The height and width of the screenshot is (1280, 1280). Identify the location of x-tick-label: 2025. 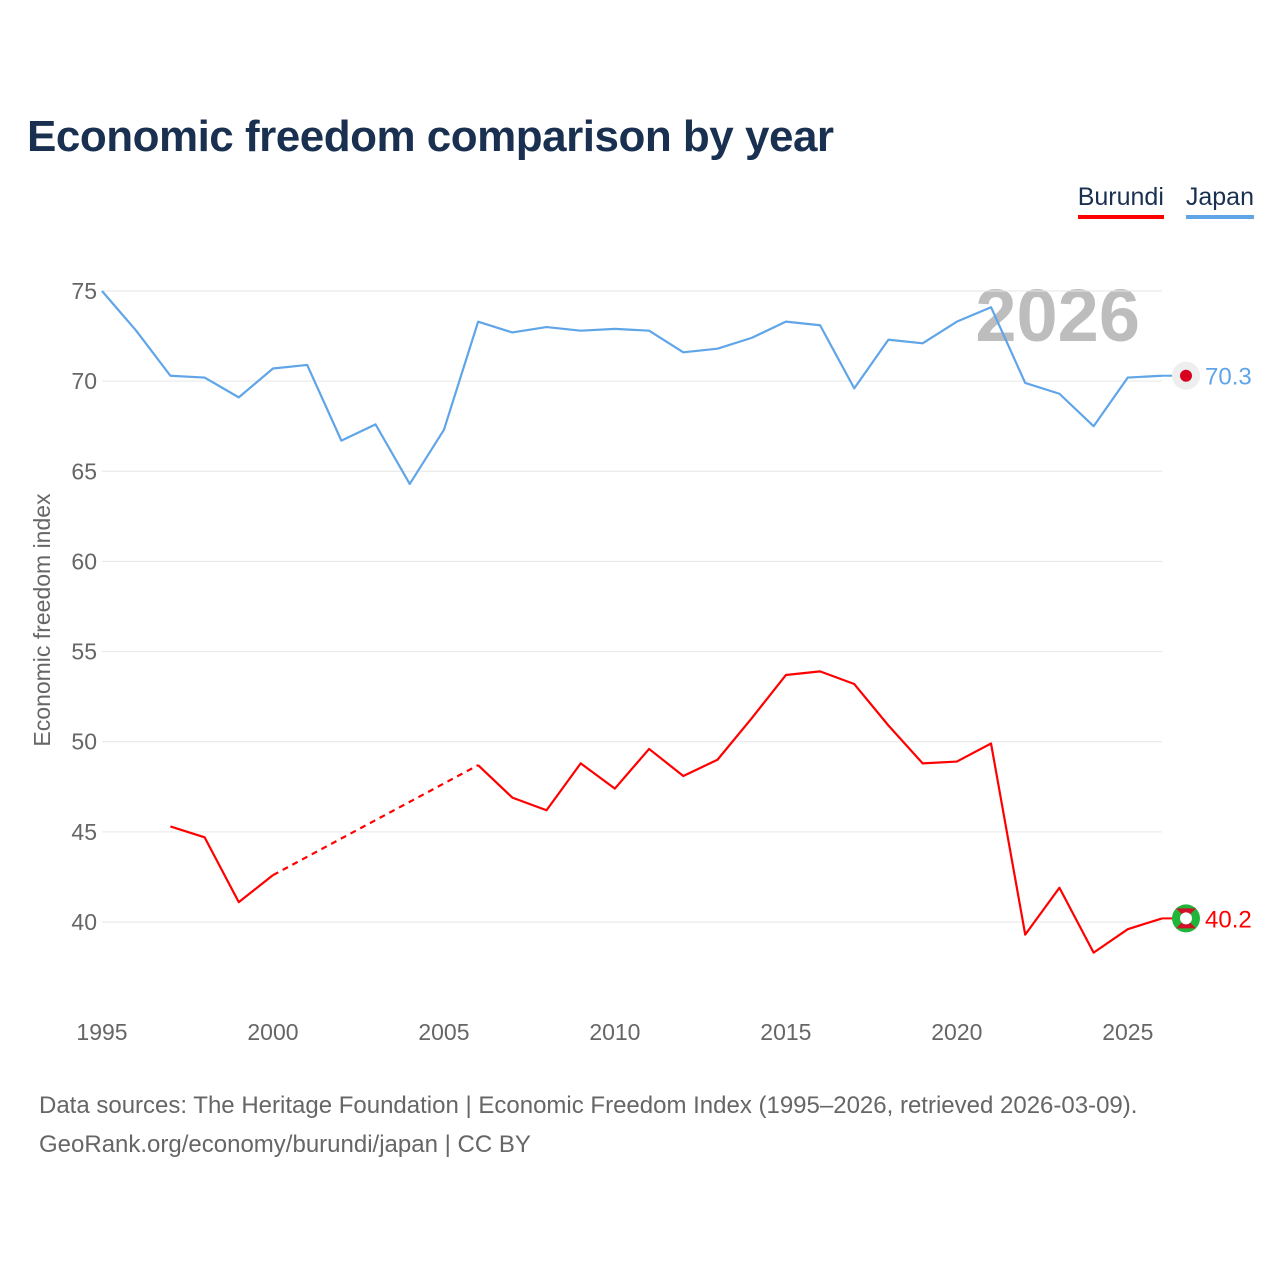
(1127, 1032).